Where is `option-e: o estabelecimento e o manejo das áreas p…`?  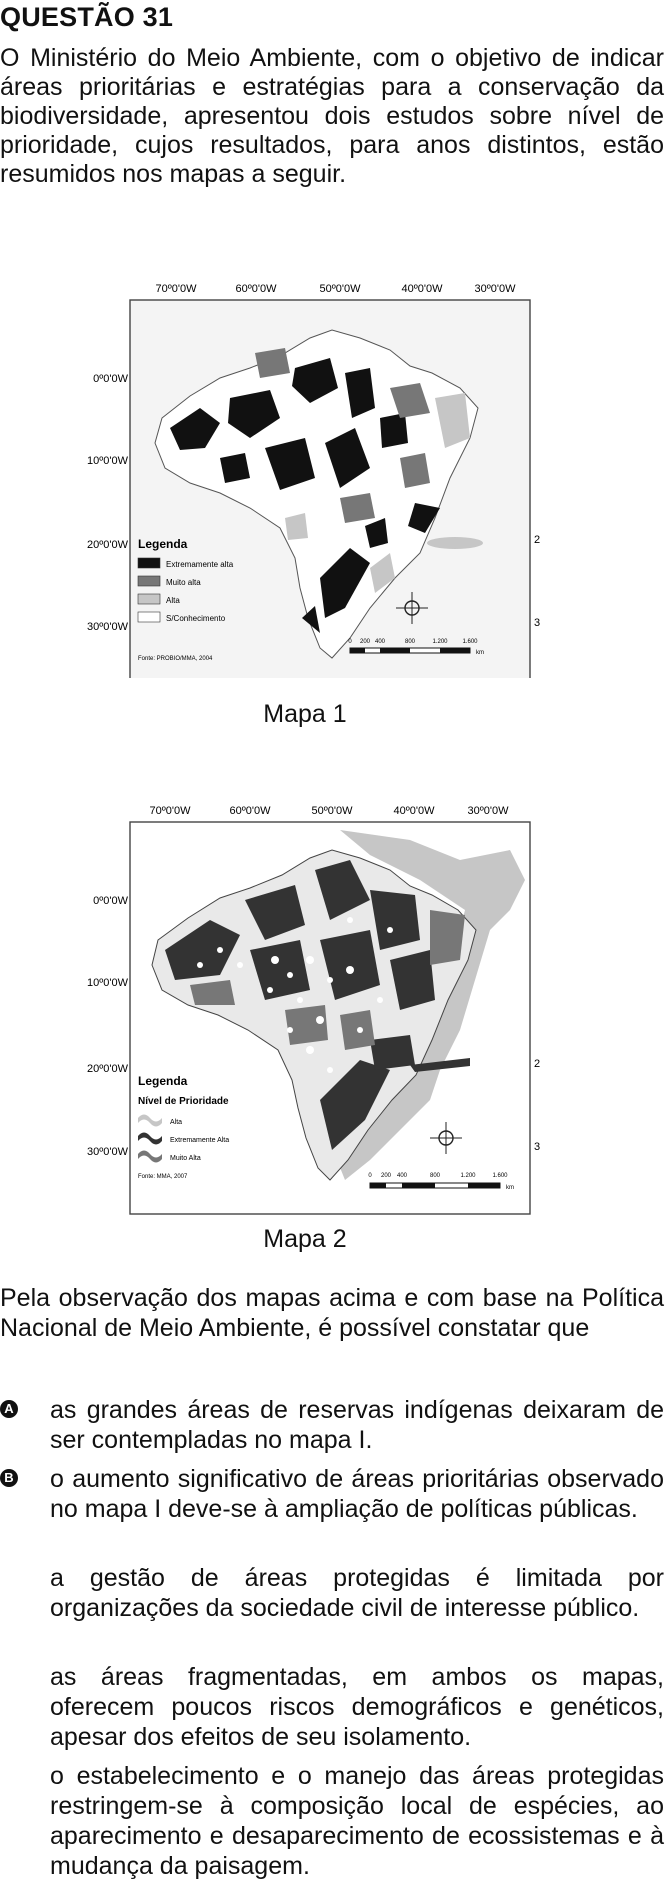
option-e: o estabelecimento e o manejo das áreas p… is located at coordinates (332, 1821).